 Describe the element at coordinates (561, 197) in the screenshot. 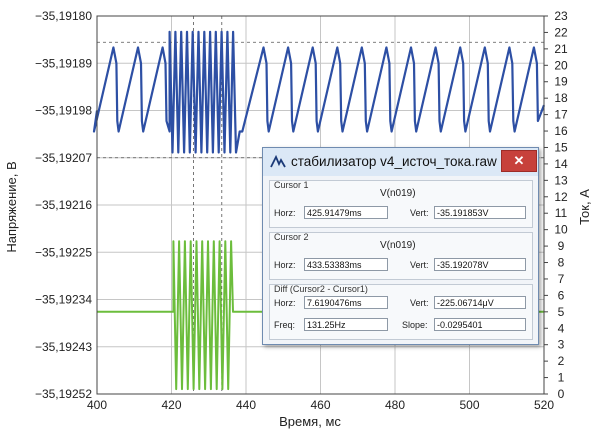

I see `y-right-tick-label: 12` at that location.